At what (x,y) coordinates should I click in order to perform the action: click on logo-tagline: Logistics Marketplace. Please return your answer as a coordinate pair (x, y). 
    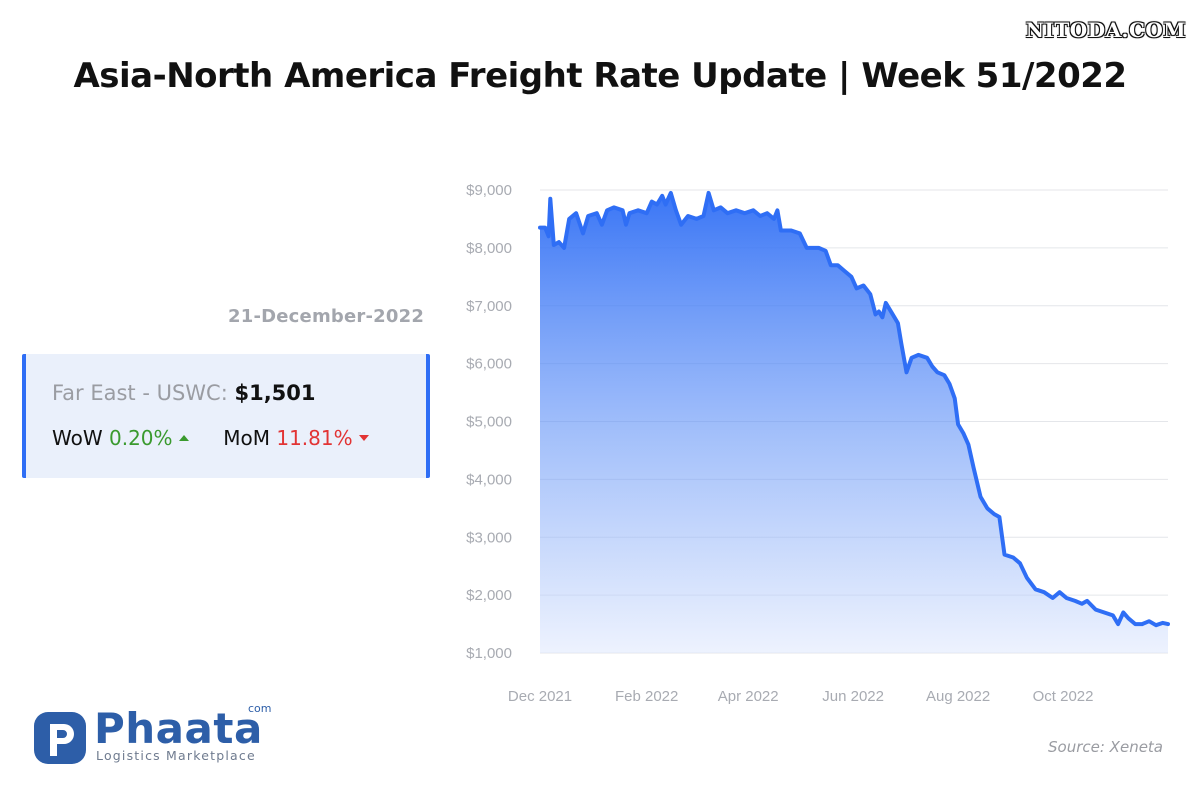
    Looking at the image, I should click on (176, 755).